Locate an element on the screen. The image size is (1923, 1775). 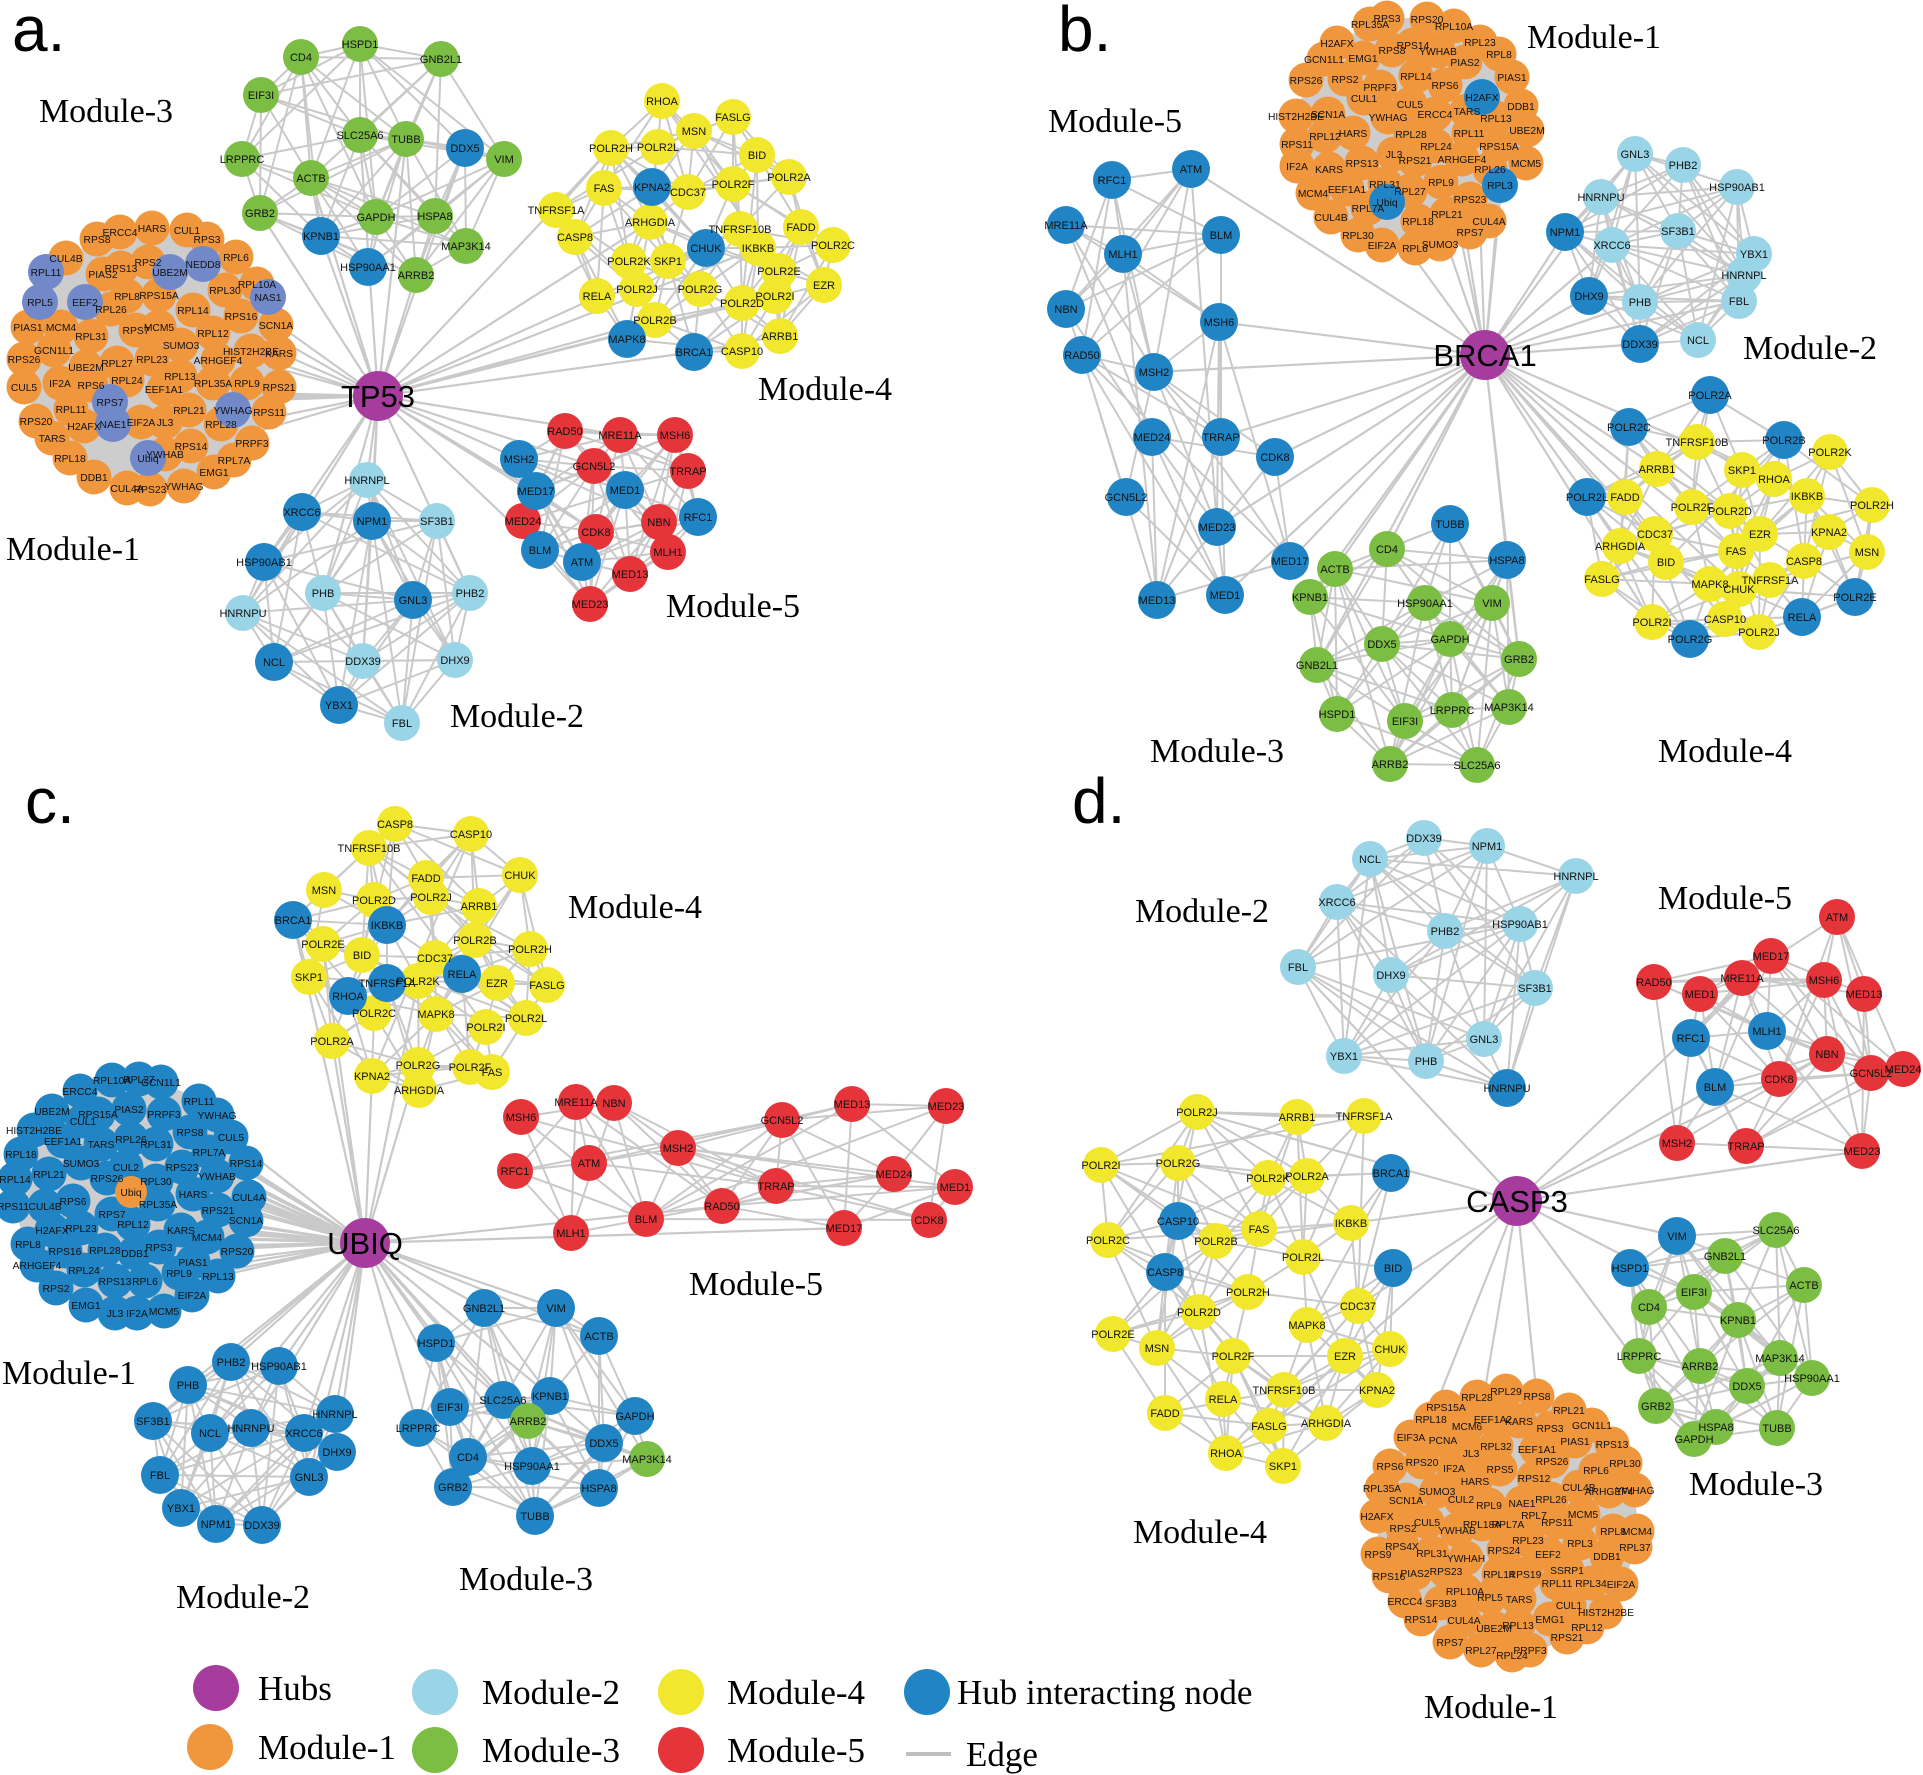
svg-text: ARRB2 is located at coordinates (1390, 765).